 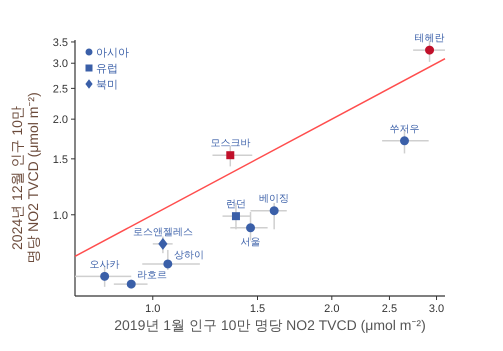 What do you see at coordinates (404, 129) in the screenshot?
I see `annotation: 쑤저우` at bounding box center [404, 129].